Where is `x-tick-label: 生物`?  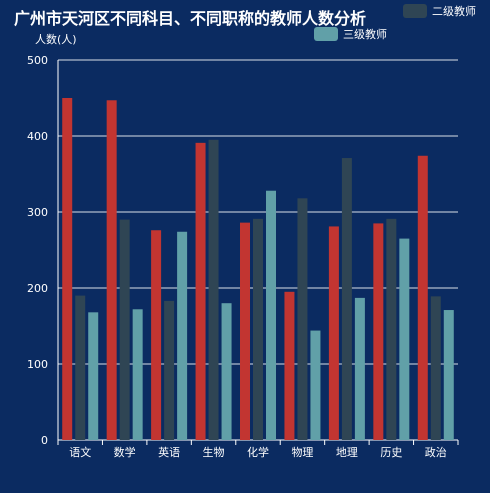
x-tick-label: 生物 is located at coordinates (214, 452).